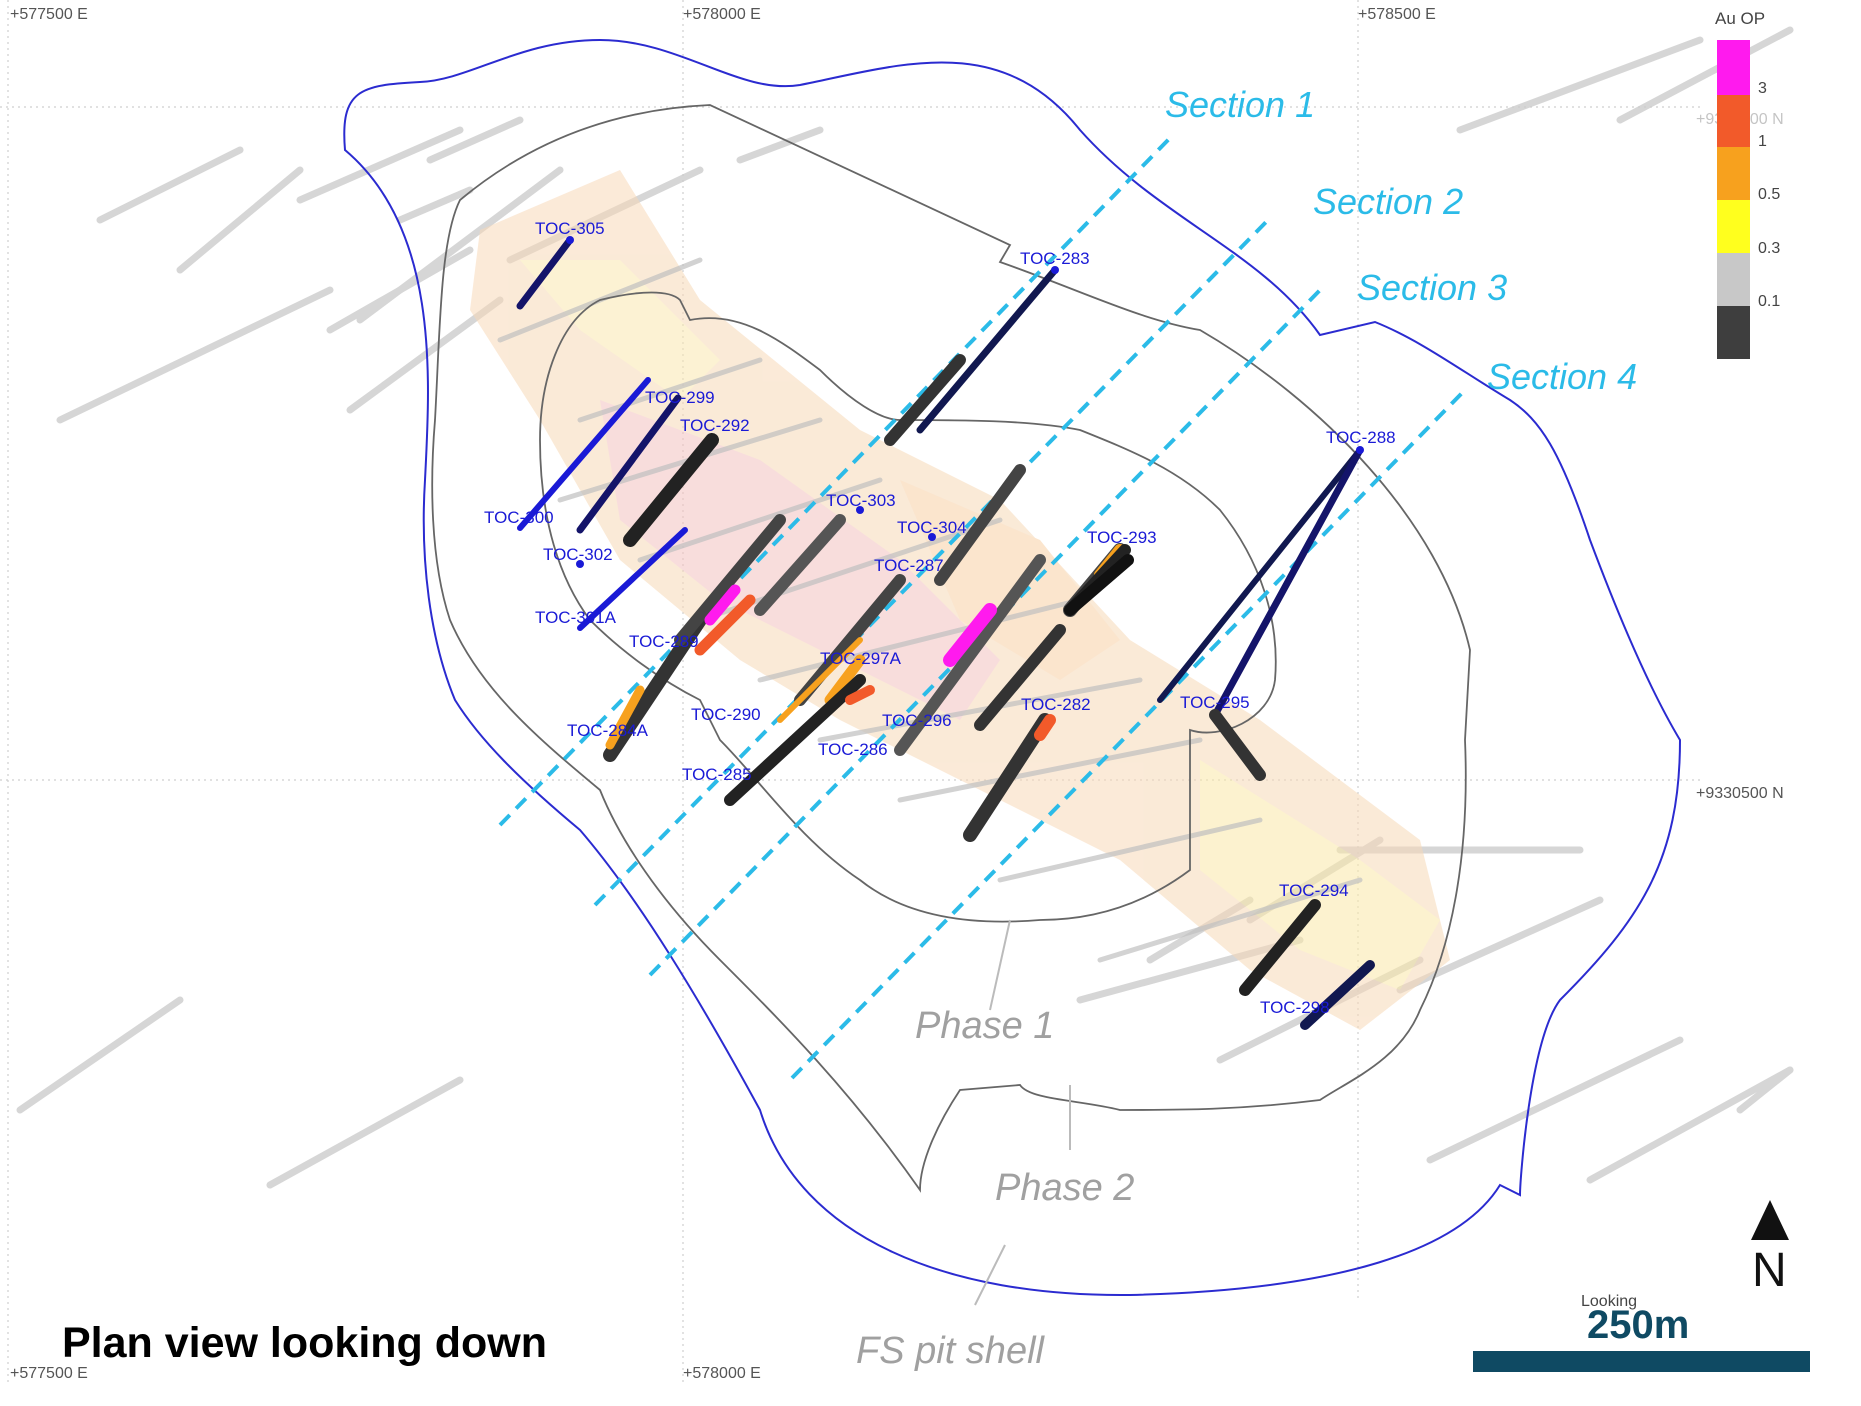 This screenshot has height=1406, width=1861. Describe the element at coordinates (1762, 141) in the screenshot. I see `legend-tick: 1` at that location.